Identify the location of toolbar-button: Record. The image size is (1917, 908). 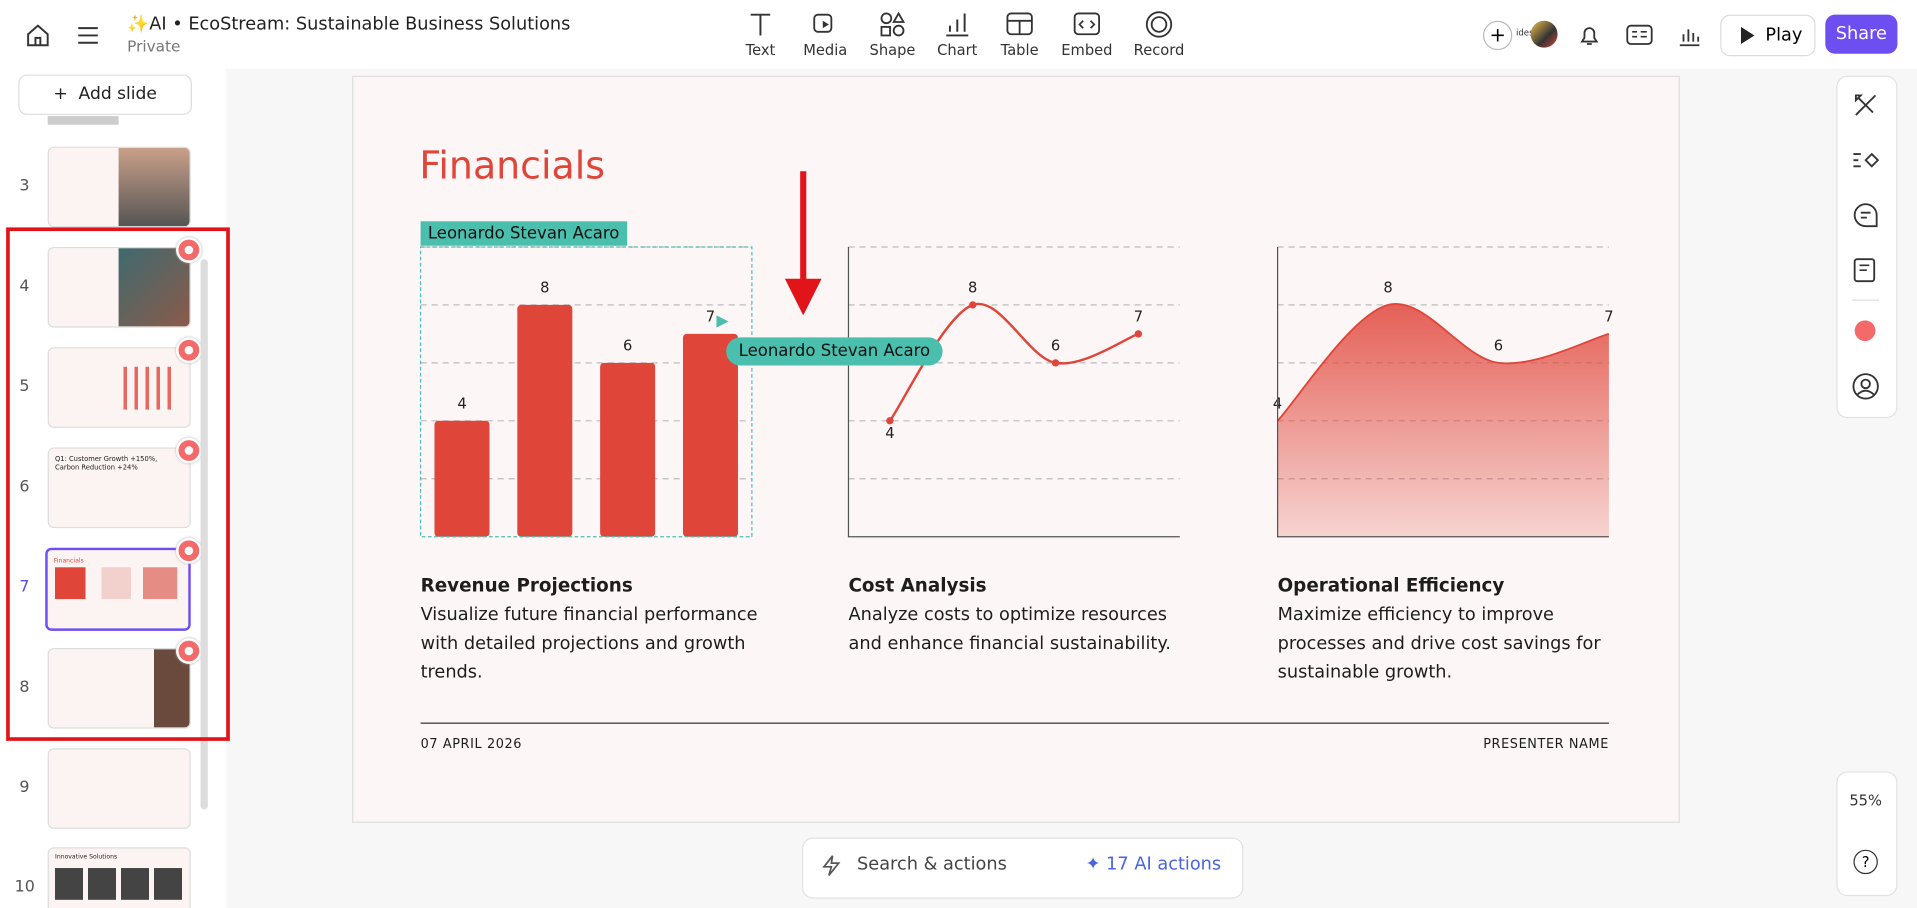
(1159, 34).